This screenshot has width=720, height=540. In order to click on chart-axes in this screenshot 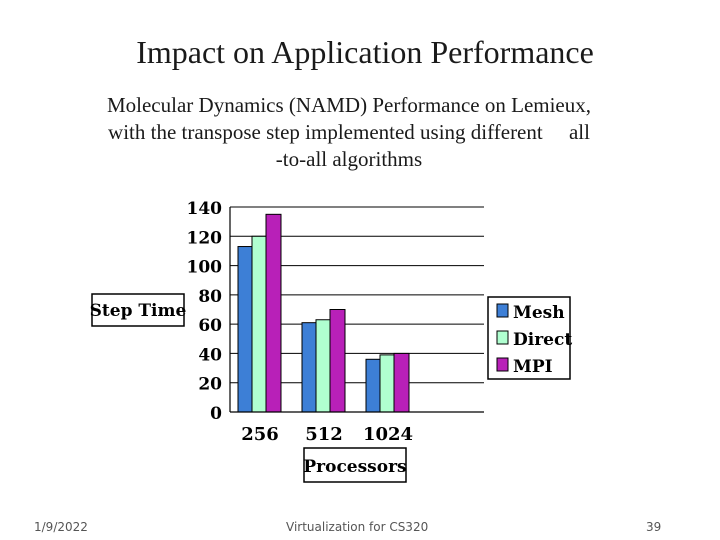, I will do `click(356, 310)`.